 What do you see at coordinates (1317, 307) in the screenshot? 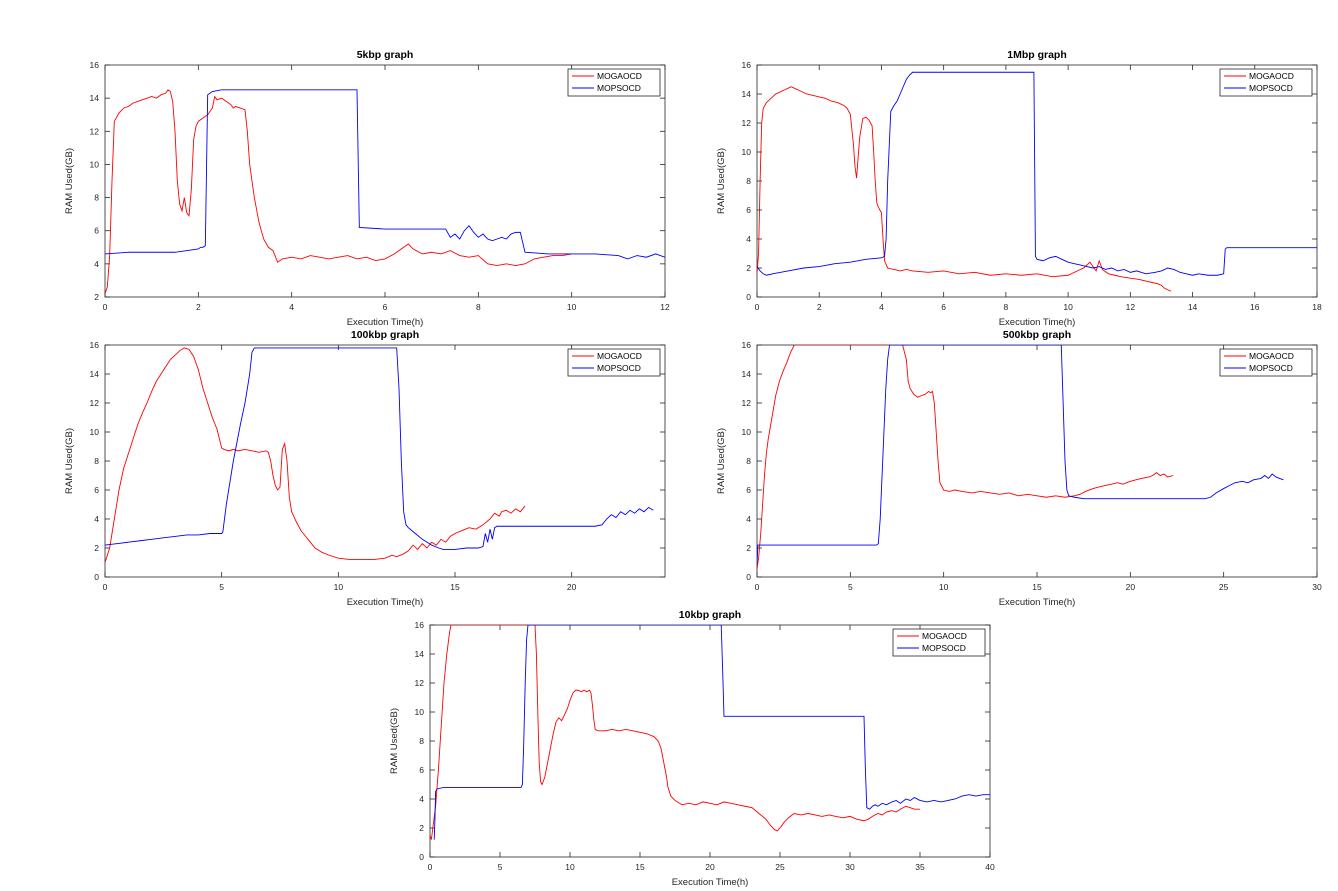
I see `x-tick-label: 18` at bounding box center [1317, 307].